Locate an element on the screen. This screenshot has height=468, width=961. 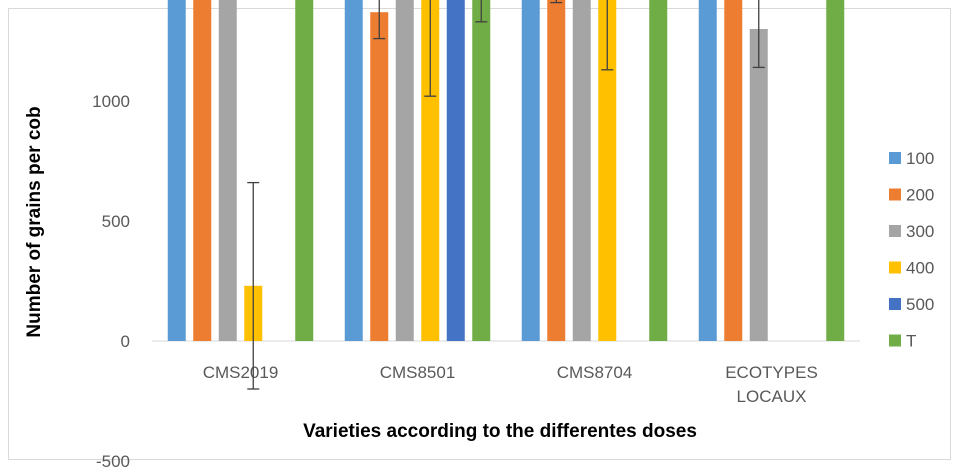
bar-100-cms2019 is located at coordinates (176, 171).